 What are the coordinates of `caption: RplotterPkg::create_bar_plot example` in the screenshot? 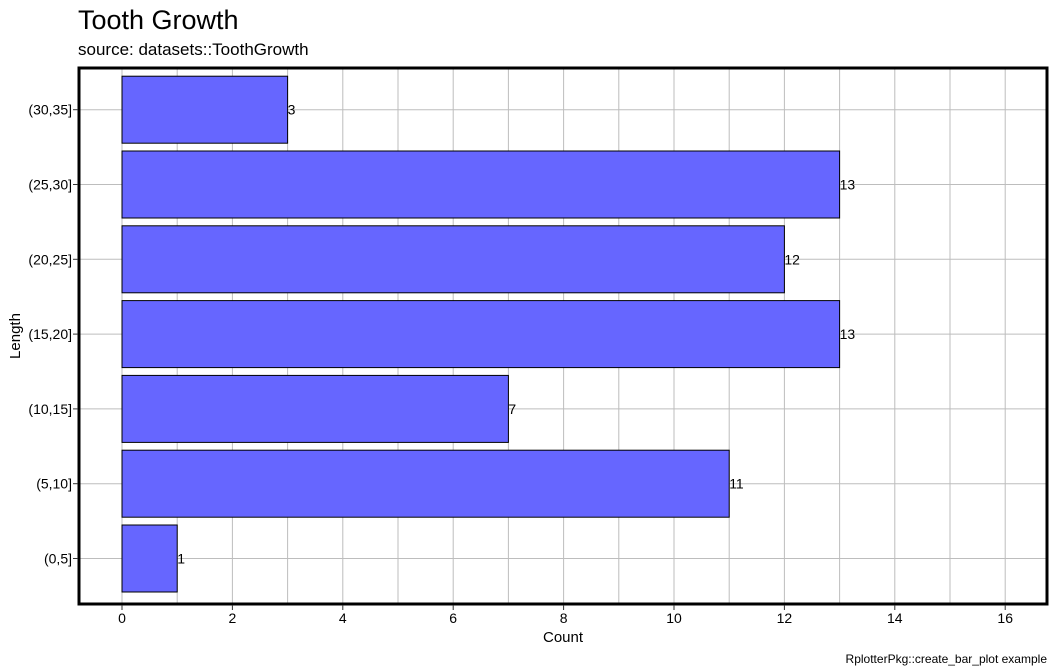 It's located at (947, 659).